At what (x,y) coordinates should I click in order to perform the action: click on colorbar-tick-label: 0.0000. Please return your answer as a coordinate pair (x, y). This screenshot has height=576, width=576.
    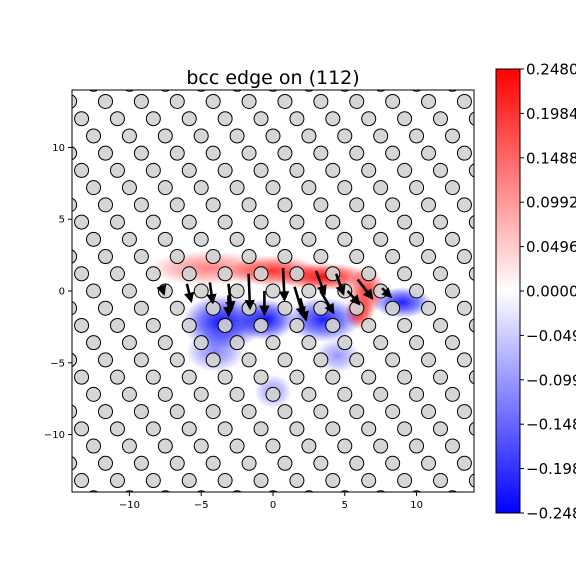
    Looking at the image, I should click on (551, 292).